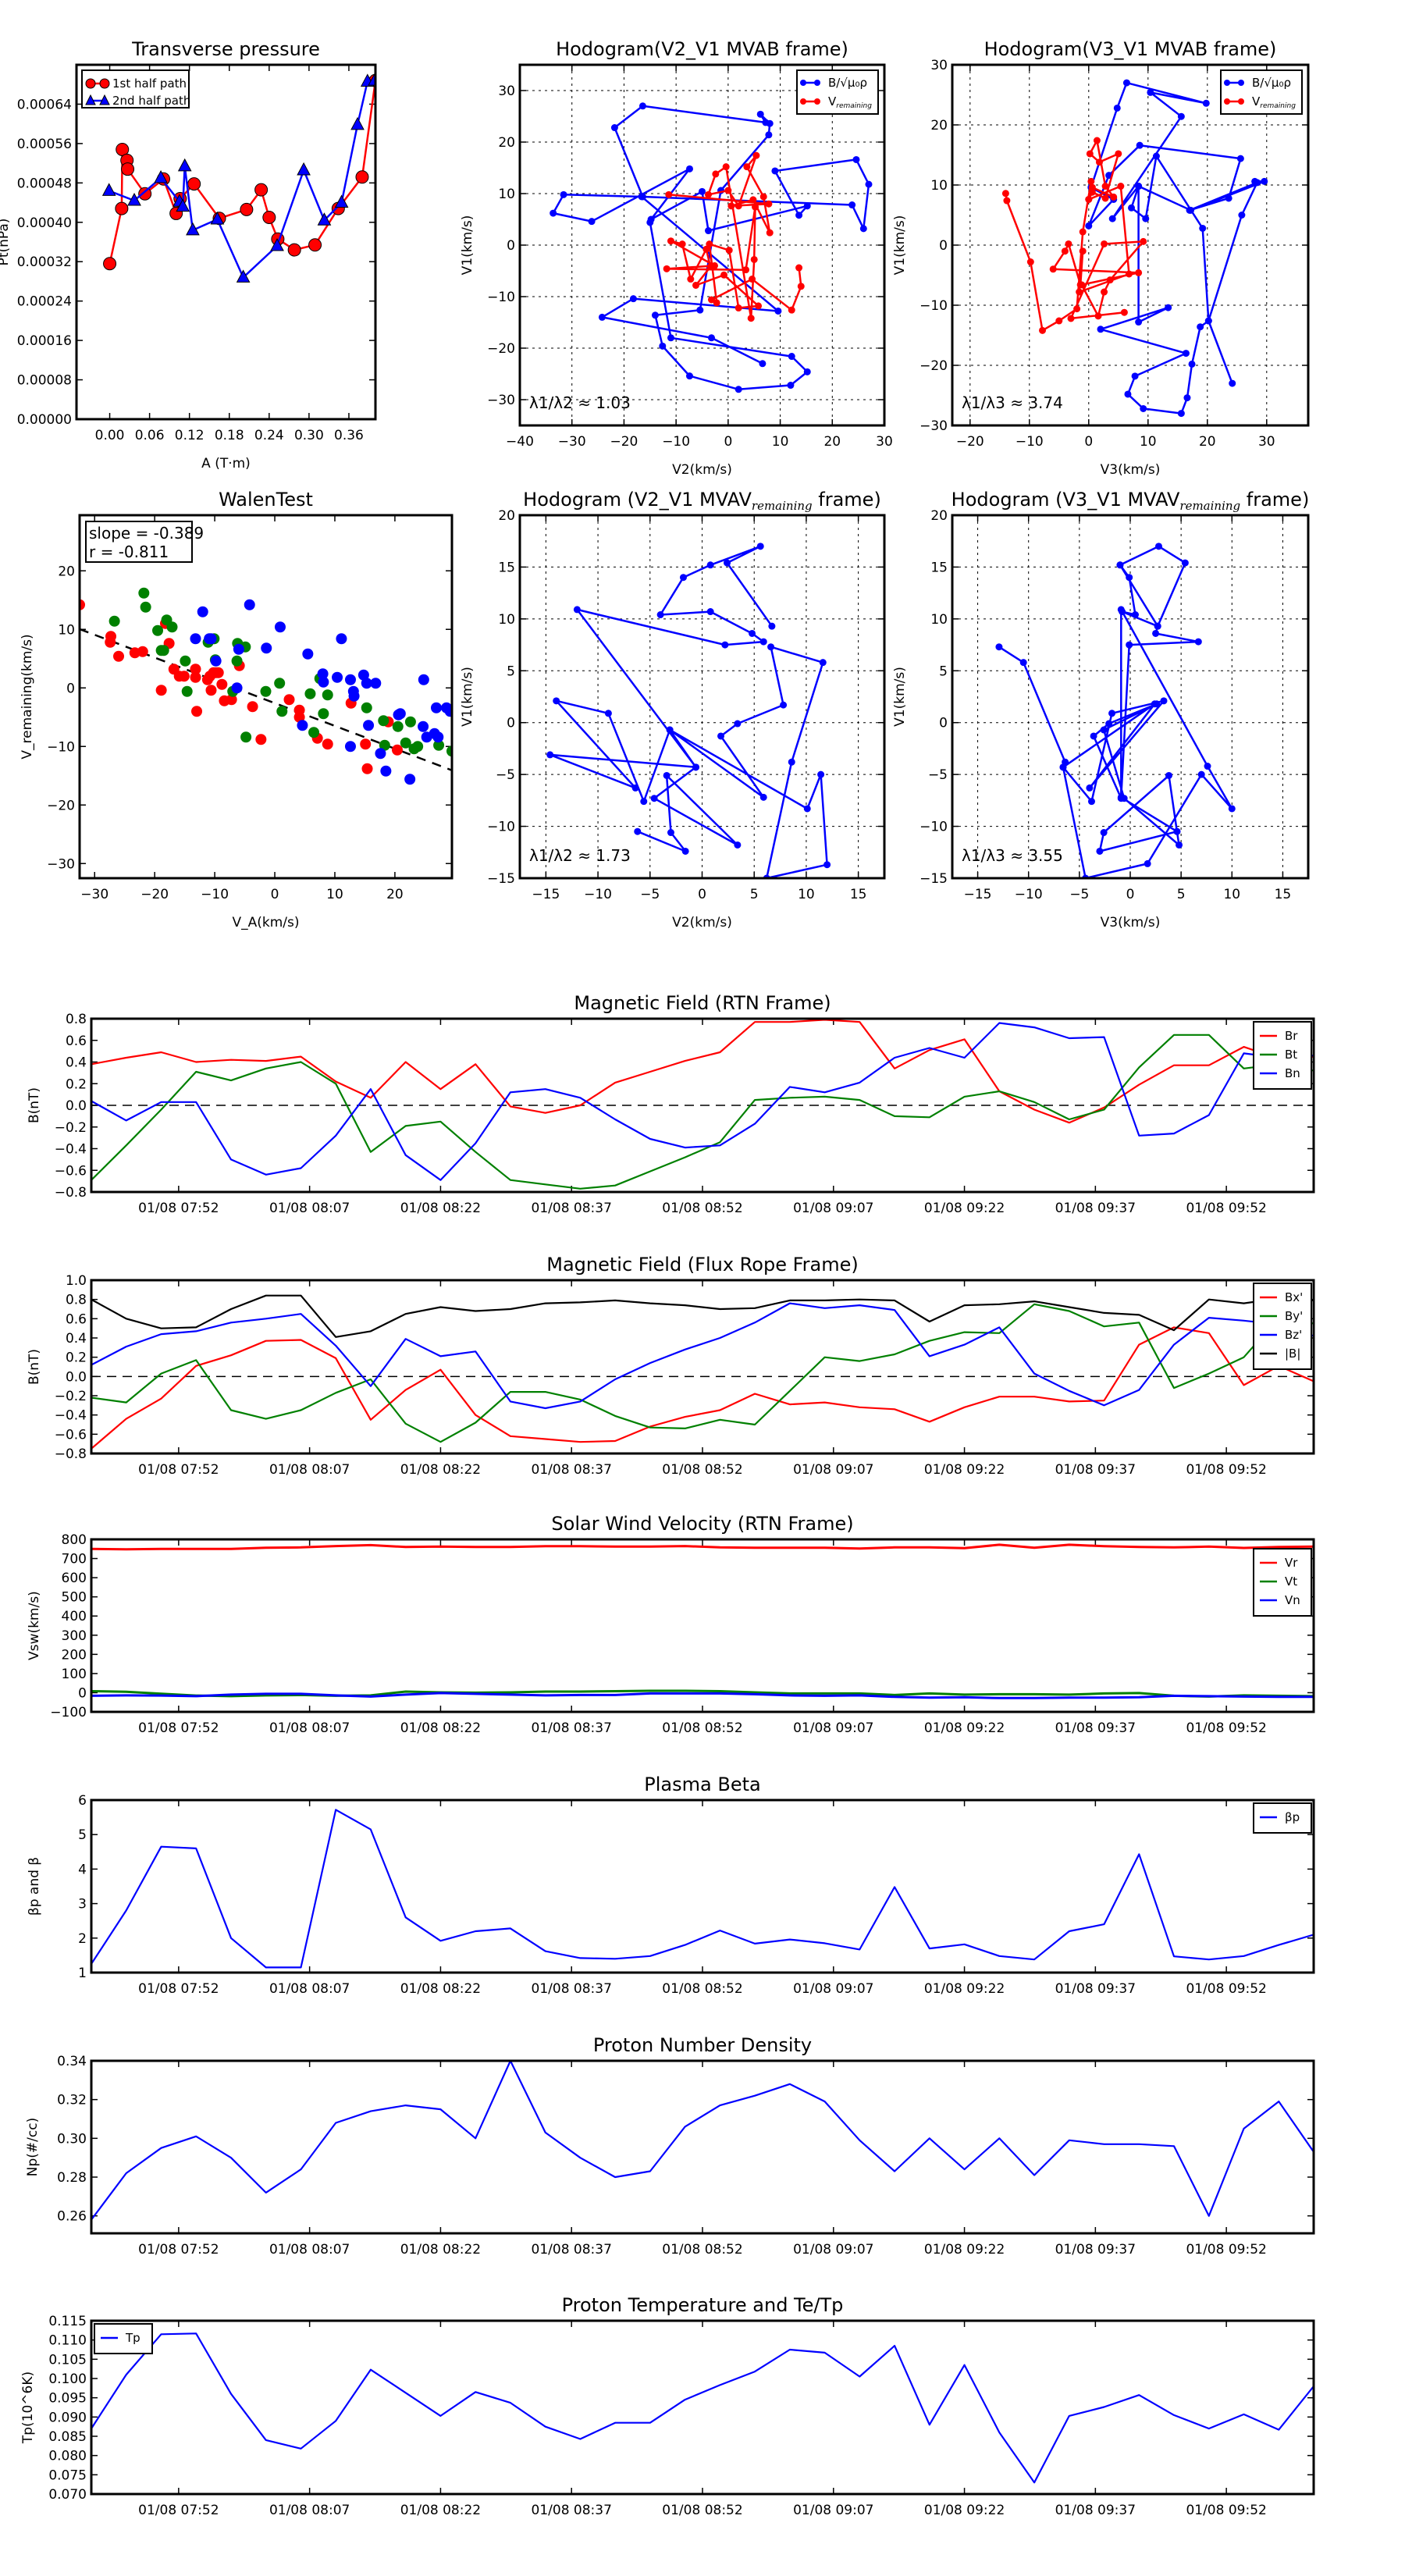  I want to click on x-tick-label: 01/08 08:52, so click(702, 1470).